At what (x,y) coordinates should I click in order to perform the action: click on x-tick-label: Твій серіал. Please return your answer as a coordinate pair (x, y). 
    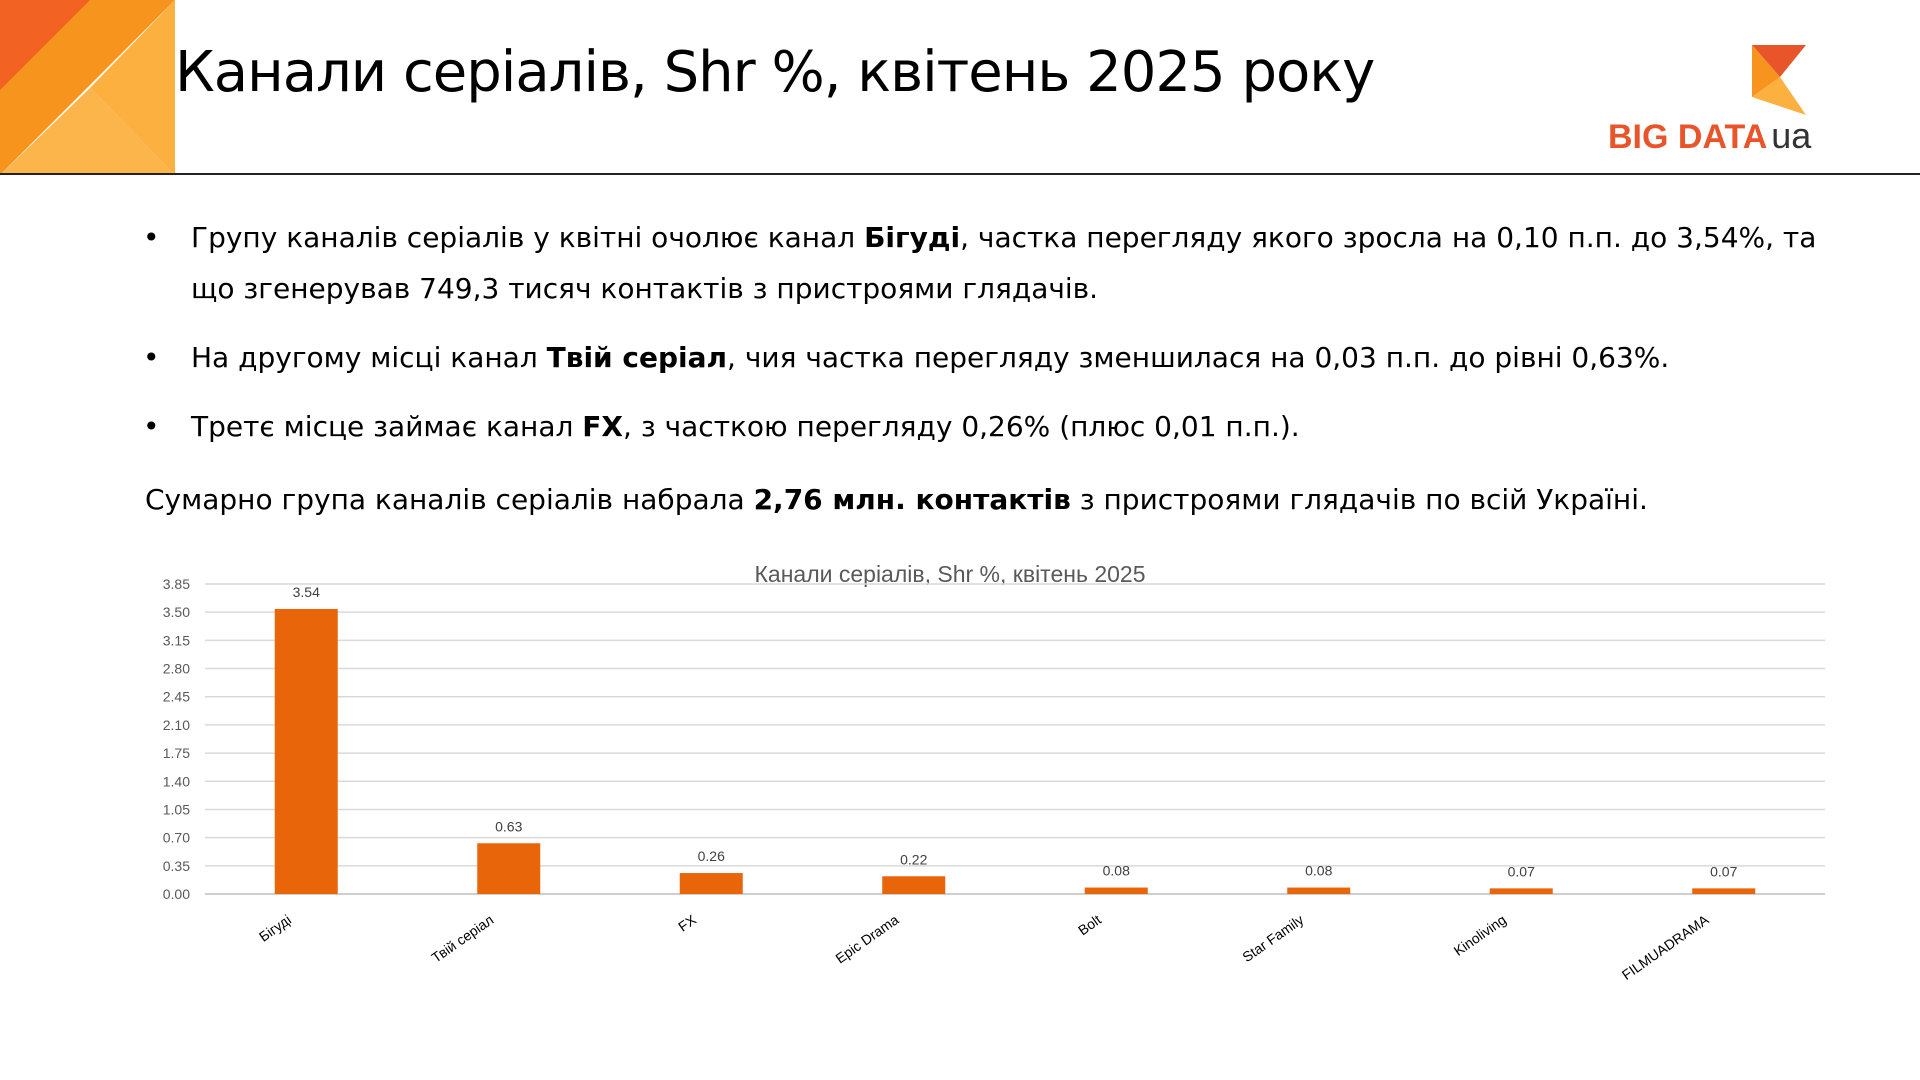
    Looking at the image, I should click on (462, 938).